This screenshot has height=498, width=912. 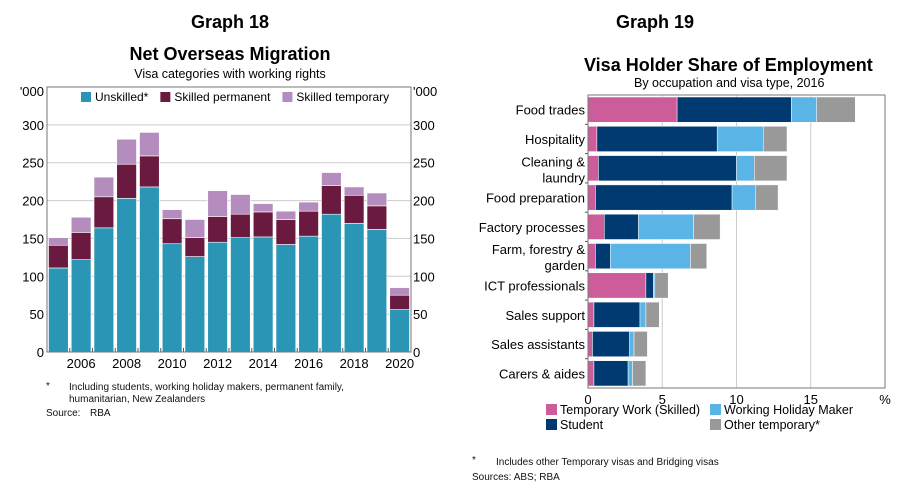 I want to click on category-label: Factory processes, so click(x=532, y=227).